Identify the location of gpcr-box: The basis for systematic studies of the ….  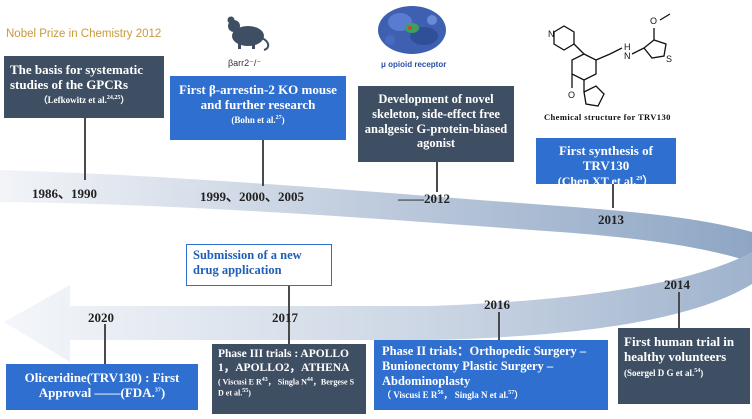
(84, 87).